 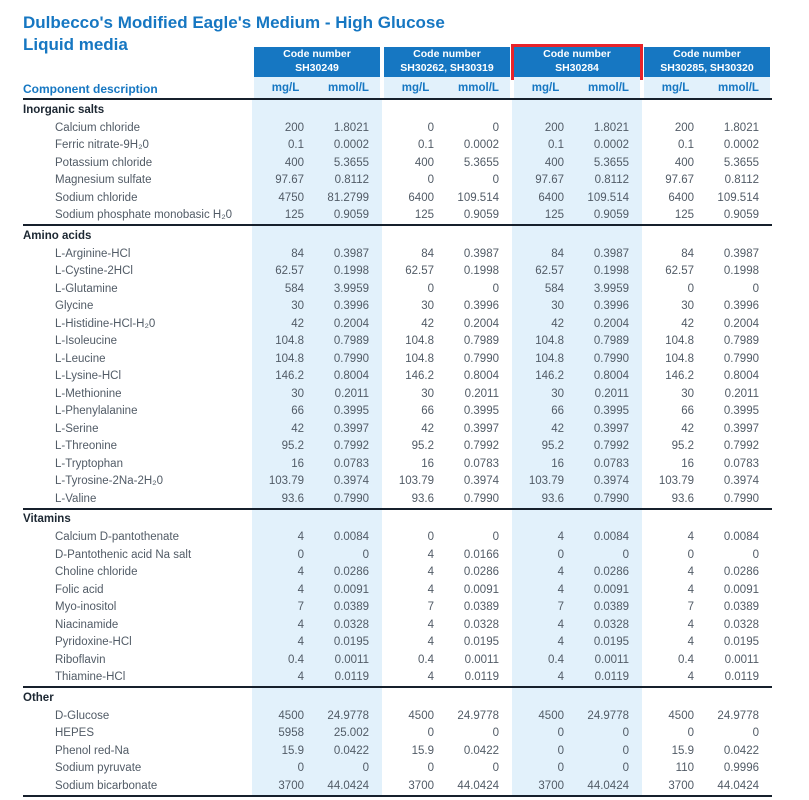 What do you see at coordinates (481, 341) in the screenshot?
I see `value-cell: 0.7989` at bounding box center [481, 341].